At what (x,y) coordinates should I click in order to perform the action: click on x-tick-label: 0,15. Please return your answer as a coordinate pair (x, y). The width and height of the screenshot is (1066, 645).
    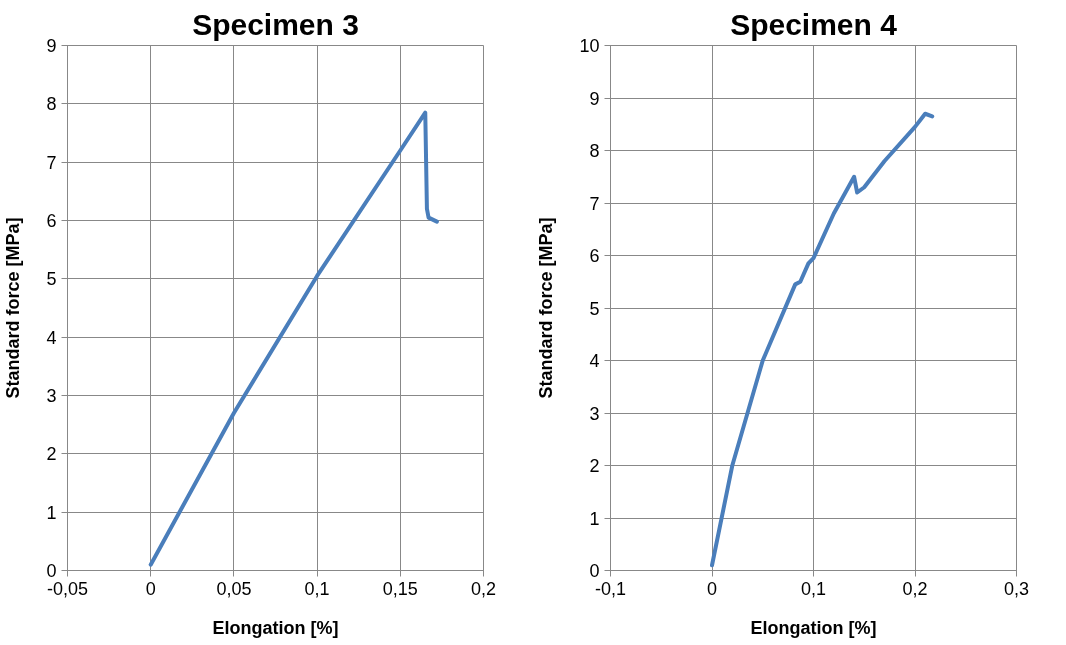
    Looking at the image, I should click on (400, 588).